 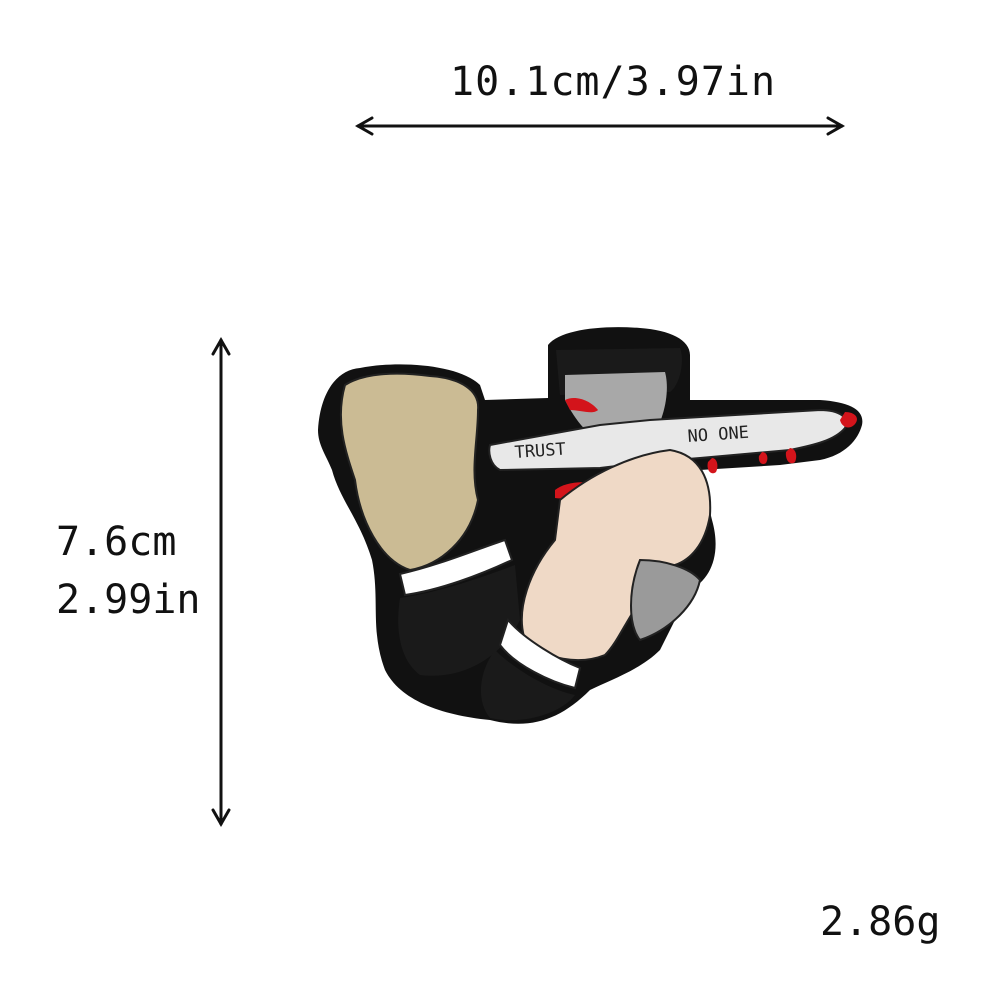 What do you see at coordinates (128, 600) in the screenshot?
I see `height-in-label: 2.99in` at bounding box center [128, 600].